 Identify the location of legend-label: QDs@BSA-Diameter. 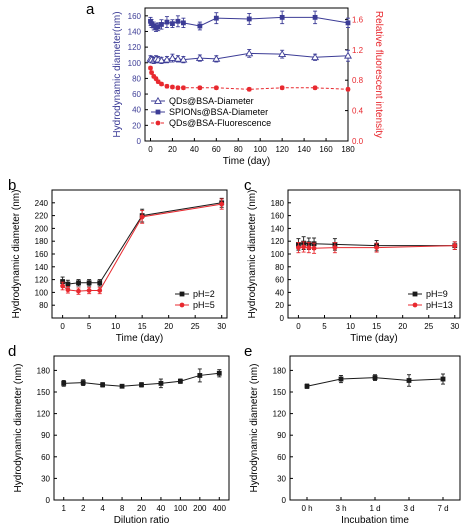
(211, 101).